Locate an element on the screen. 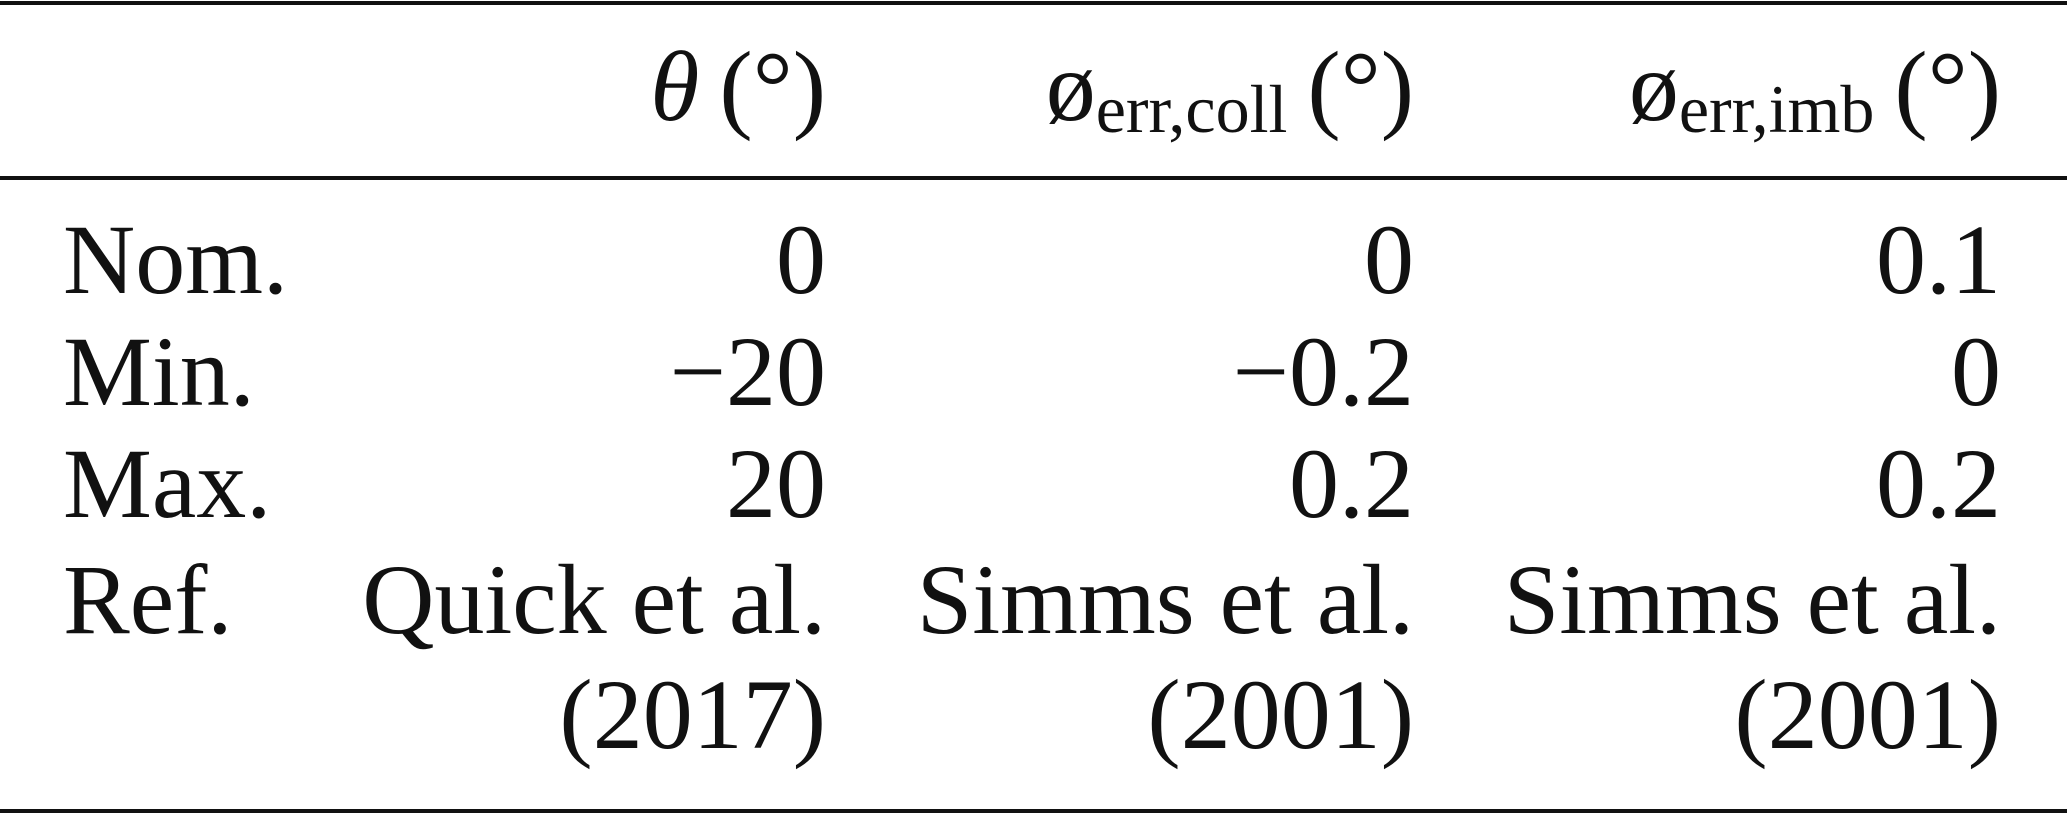  header-symbol: θ is located at coordinates (674, 86).